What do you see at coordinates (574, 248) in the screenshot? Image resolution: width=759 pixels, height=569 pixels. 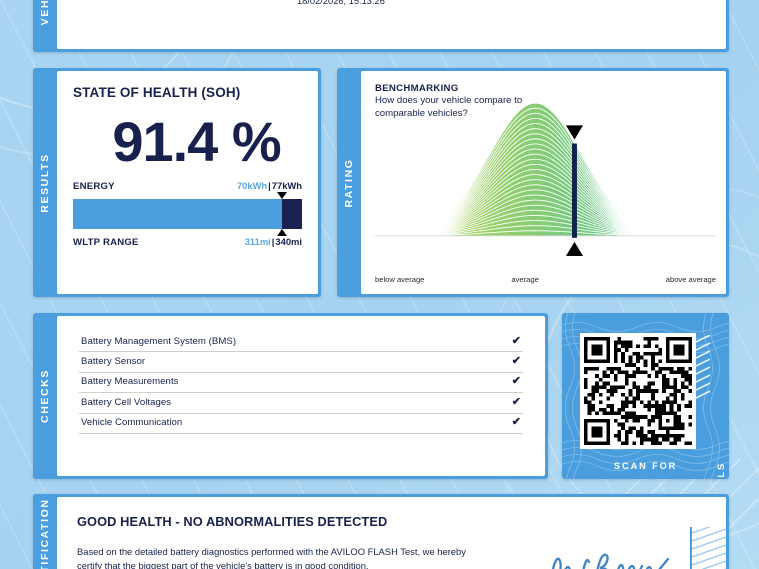 I see `triangle-up-marker` at bounding box center [574, 248].